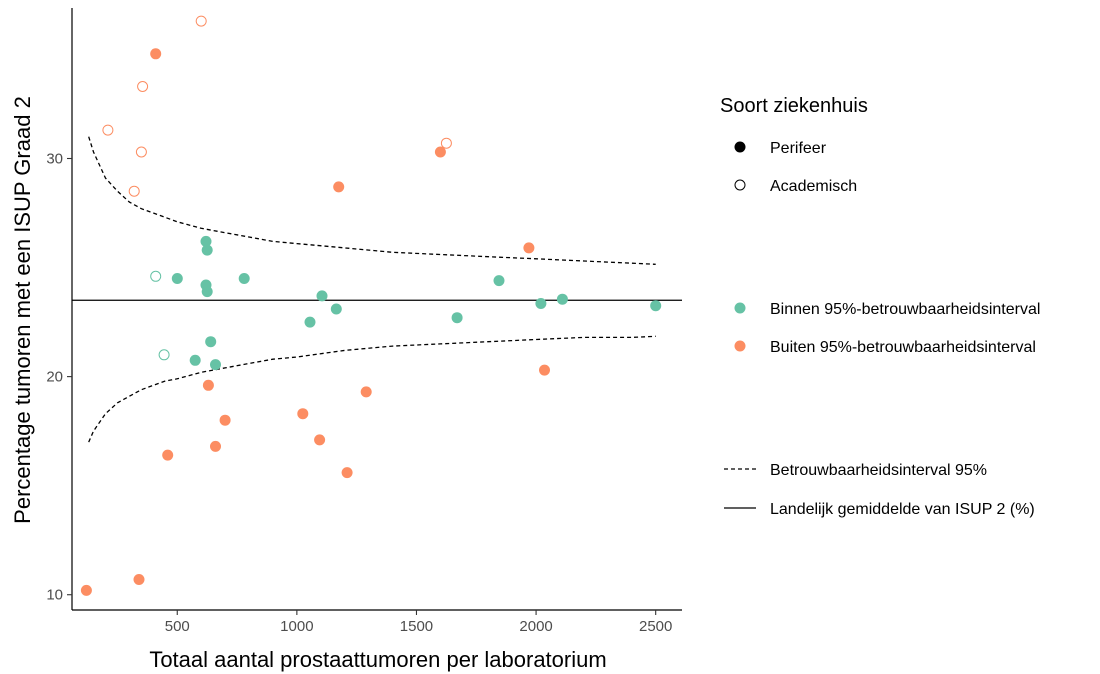 This screenshot has height=674, width=1100. Describe the element at coordinates (54, 159) in the screenshot. I see `y-tick-label-30: 30` at that location.